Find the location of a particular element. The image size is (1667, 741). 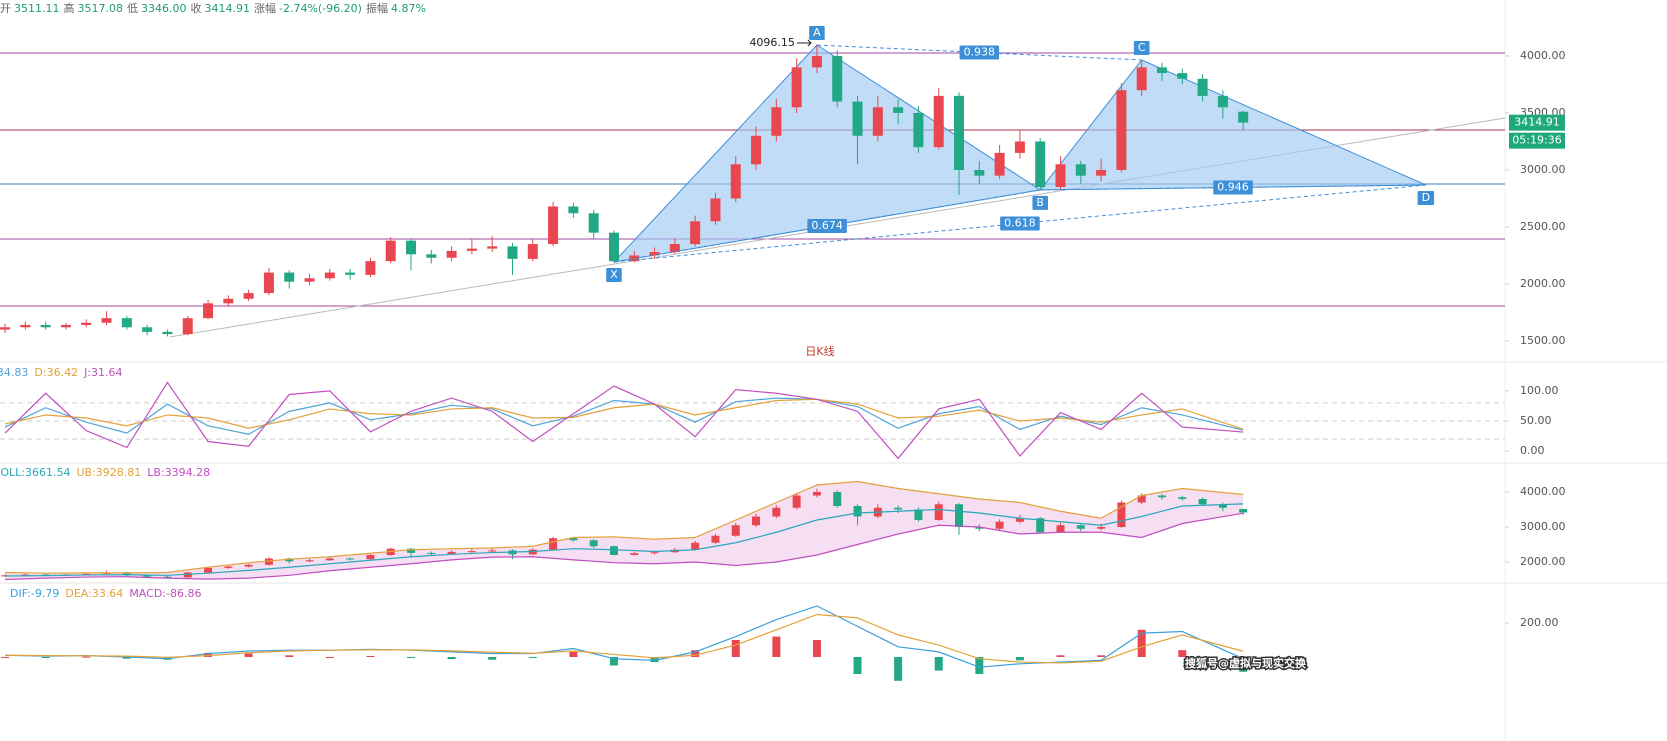

chart-title: 日K线 is located at coordinates (819, 351).